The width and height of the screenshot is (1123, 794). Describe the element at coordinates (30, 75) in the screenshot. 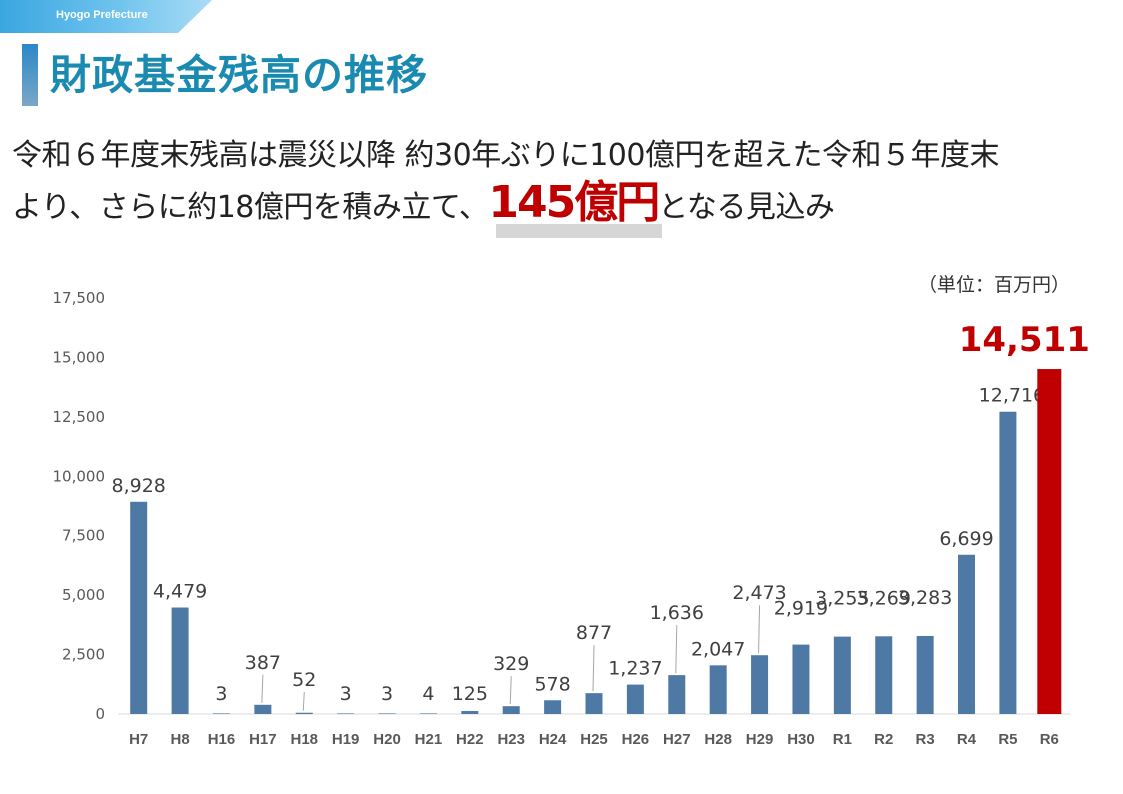

I see `title-accent-bar` at that location.